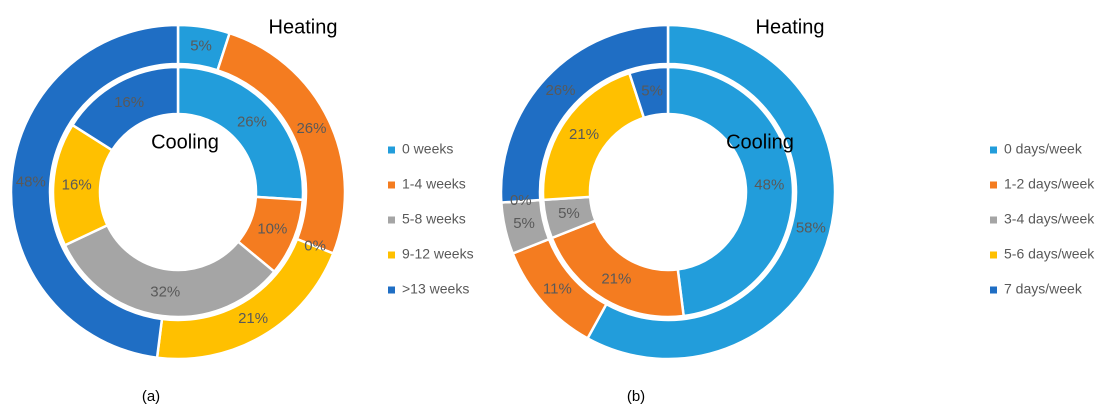 The width and height of the screenshot is (1110, 408). I want to click on data-label: 32%, so click(165, 292).